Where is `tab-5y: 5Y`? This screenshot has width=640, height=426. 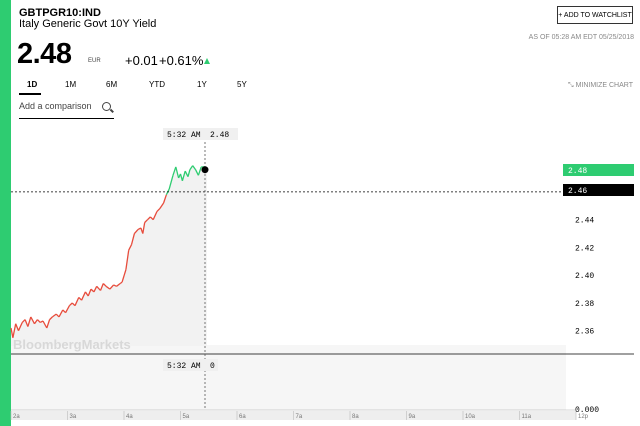
tab-5y: 5Y is located at coordinates (242, 84).